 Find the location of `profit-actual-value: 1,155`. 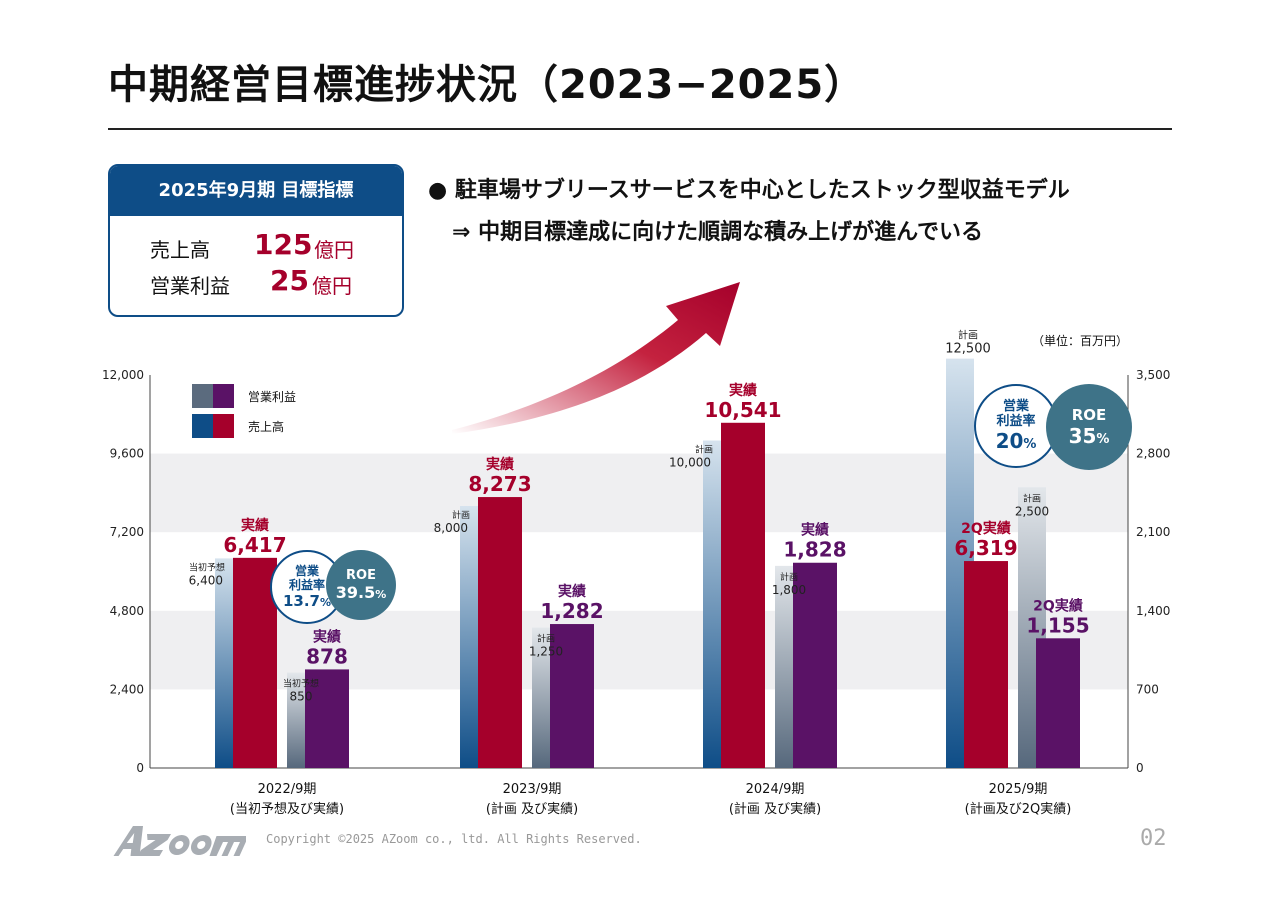

profit-actual-value: 1,155 is located at coordinates (1057, 625).